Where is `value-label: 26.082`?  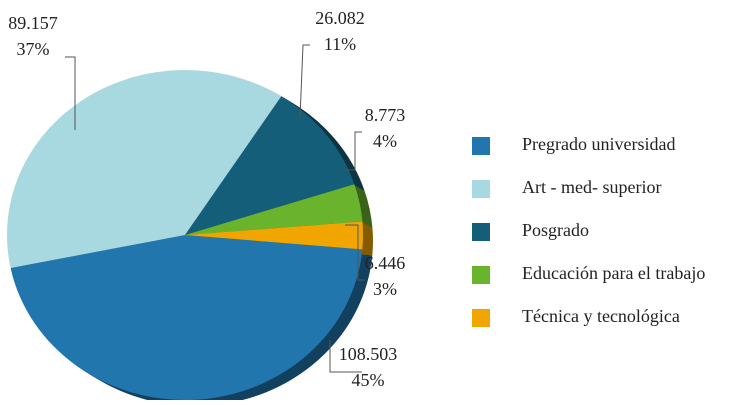 value-label: 26.082 is located at coordinates (340, 18).